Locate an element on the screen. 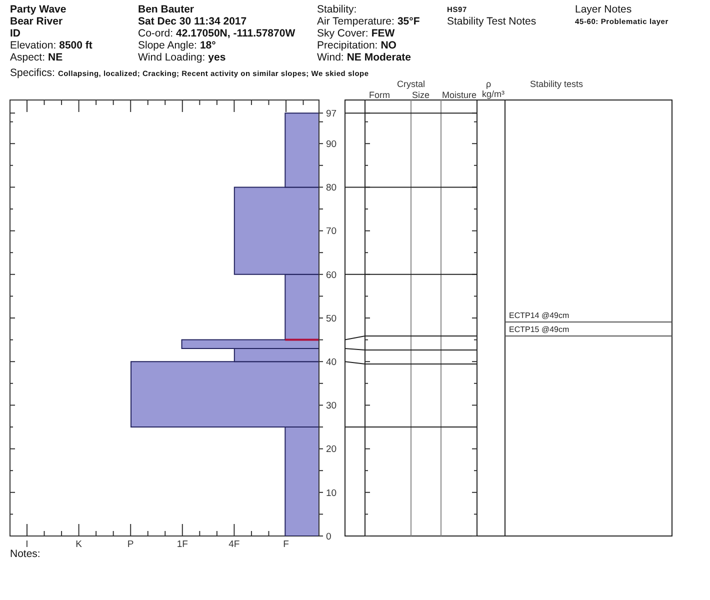 The image size is (710, 600). text: kg/m³ is located at coordinates (493, 94).